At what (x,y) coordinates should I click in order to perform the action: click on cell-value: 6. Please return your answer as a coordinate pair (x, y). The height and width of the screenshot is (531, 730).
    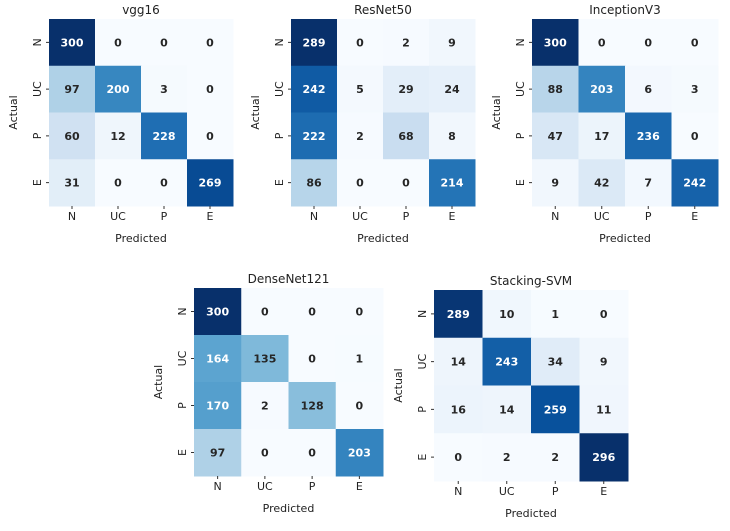
    Looking at the image, I should click on (648, 89).